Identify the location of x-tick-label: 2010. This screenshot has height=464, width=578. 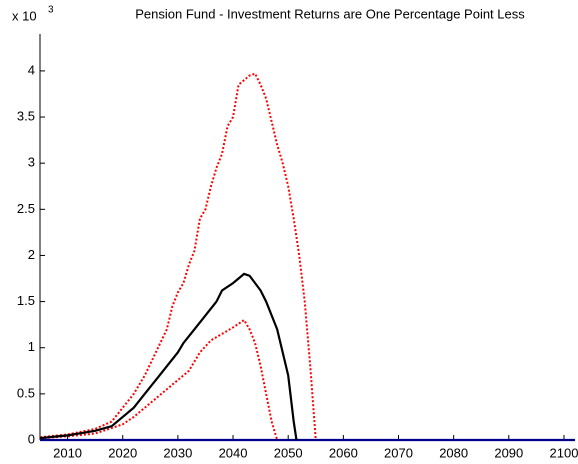
(67, 452).